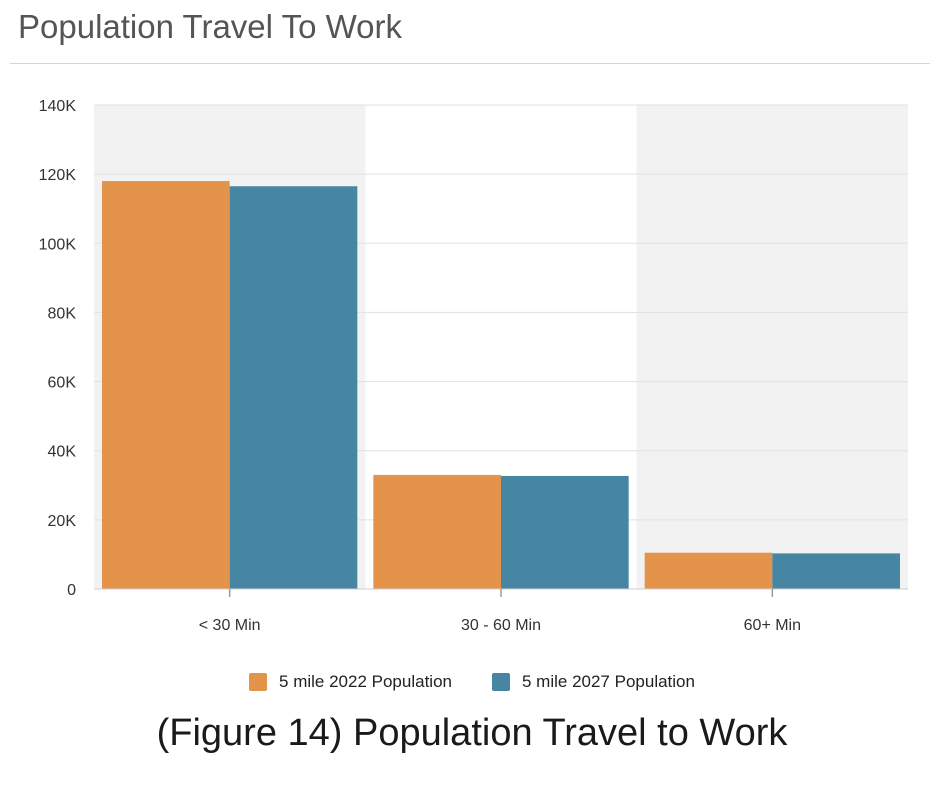 This screenshot has height=794, width=944. Describe the element at coordinates (772, 625) in the screenshot. I see `x-tick-label: 60+ Min` at that location.